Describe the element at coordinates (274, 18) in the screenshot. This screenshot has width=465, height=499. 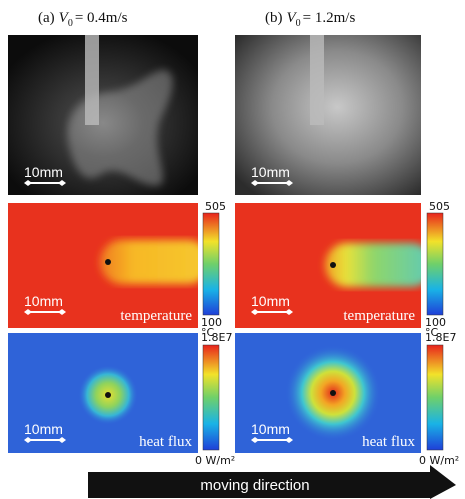
I see `header-label: (b)` at that location.